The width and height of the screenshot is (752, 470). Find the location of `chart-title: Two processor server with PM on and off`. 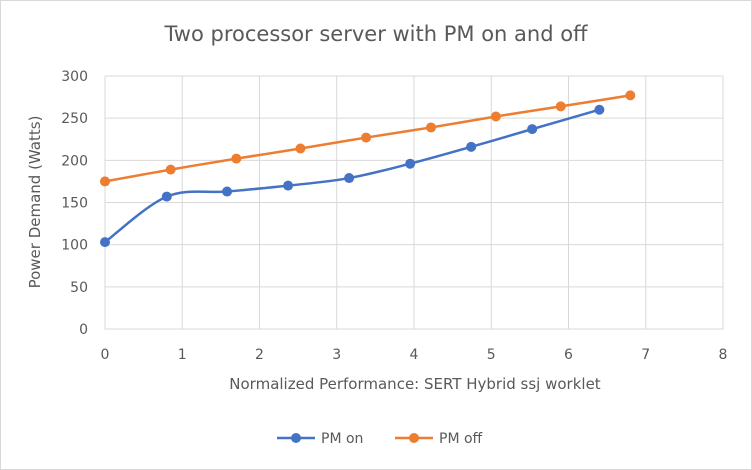

chart-title: Two processor server with PM on and off is located at coordinates (375, 34).